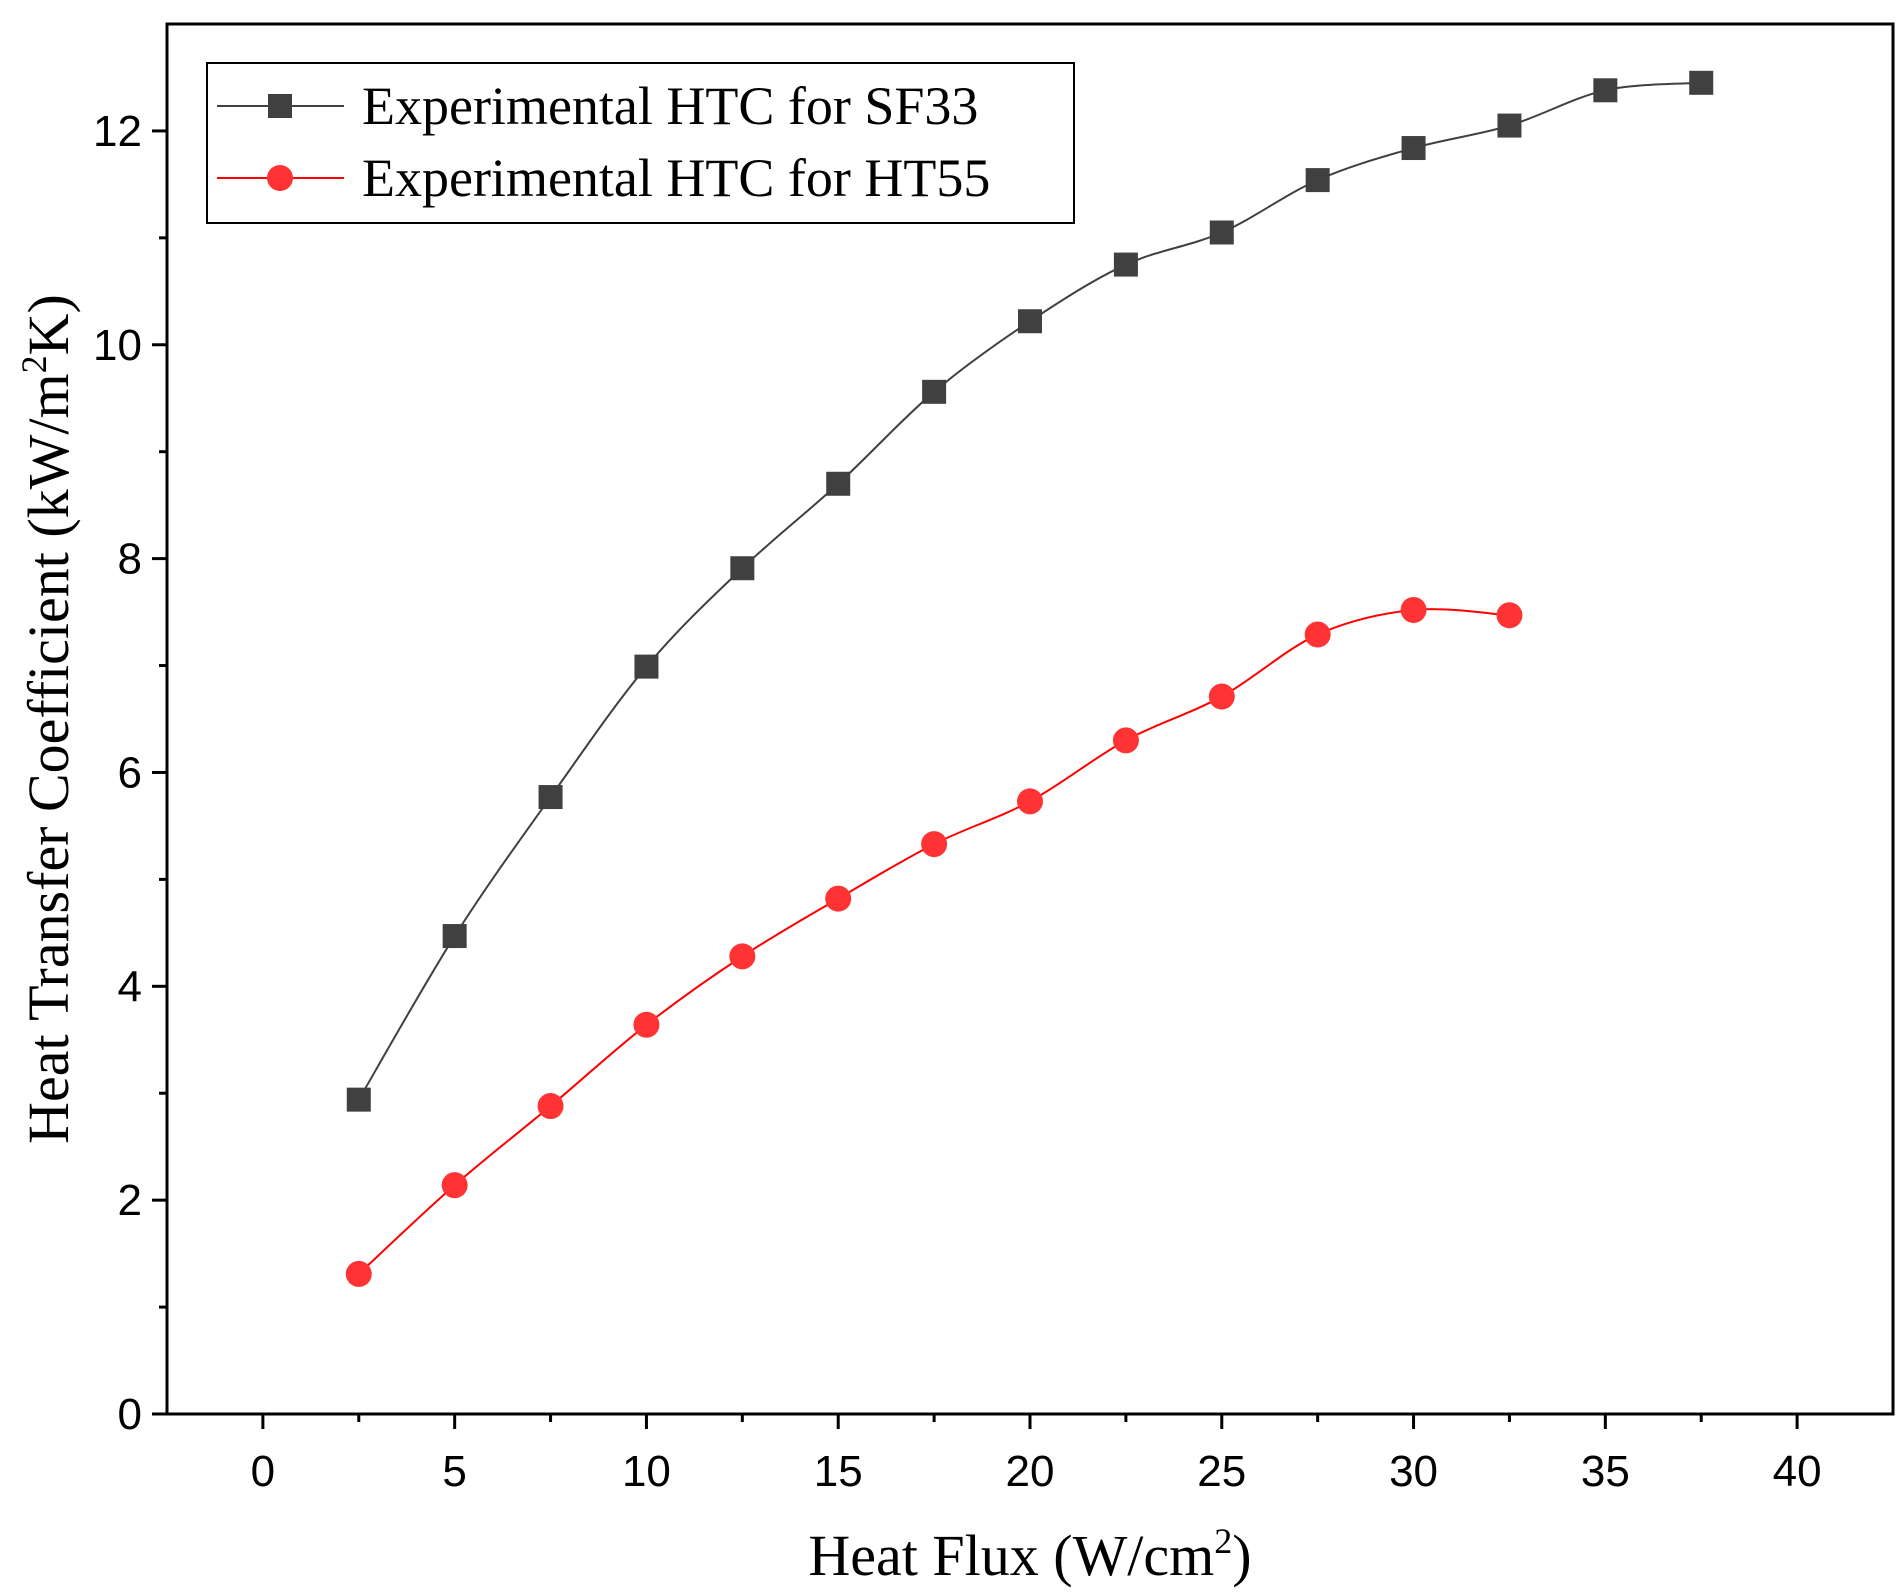 The image size is (1901, 1593). Describe the element at coordinates (130, 559) in the screenshot. I see `y-tick-label: 8` at that location.